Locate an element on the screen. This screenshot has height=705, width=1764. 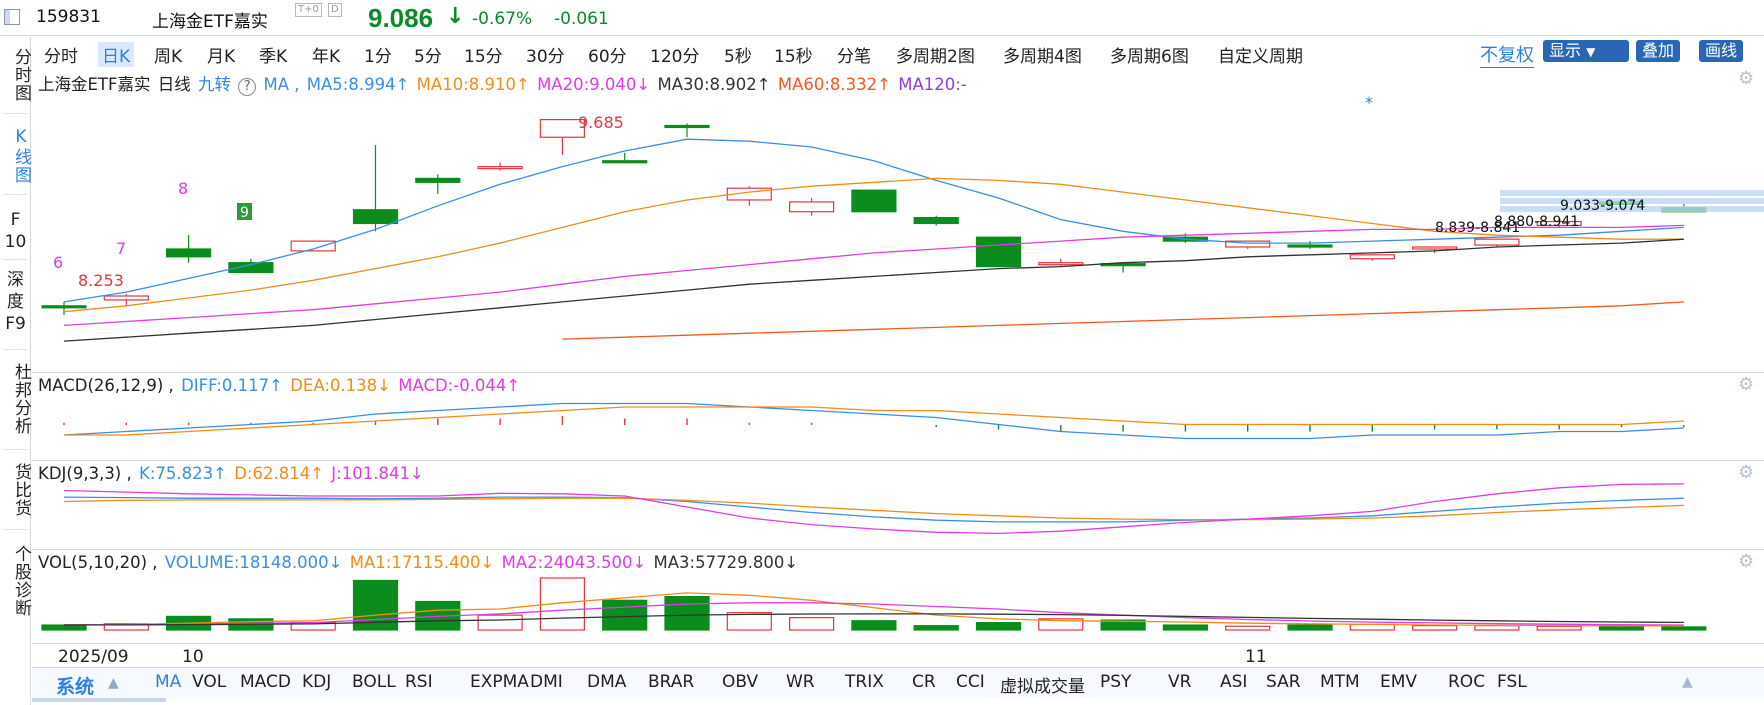
nine-count-box is located at coordinates (244, 211).